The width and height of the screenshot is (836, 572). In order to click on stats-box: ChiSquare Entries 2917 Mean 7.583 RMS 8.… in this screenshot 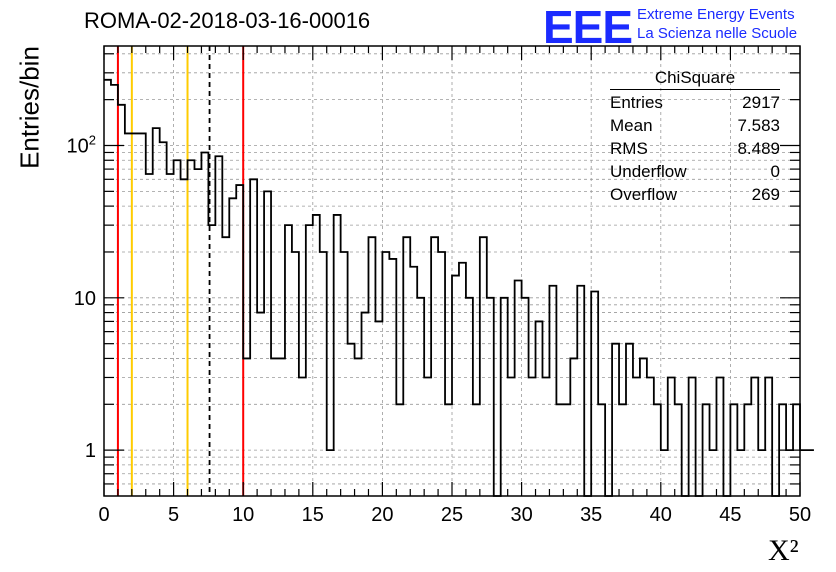, I will do `click(695, 138)`.